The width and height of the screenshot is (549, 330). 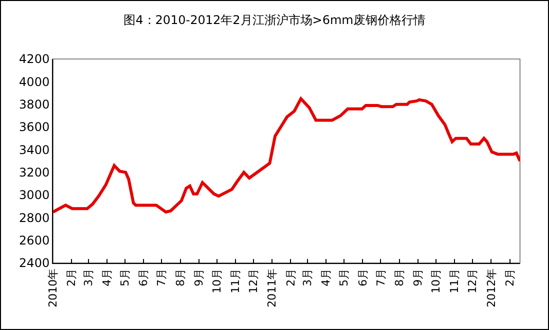 What do you see at coordinates (34, 217) in the screenshot?
I see `y-tick-label: 2800` at bounding box center [34, 217].